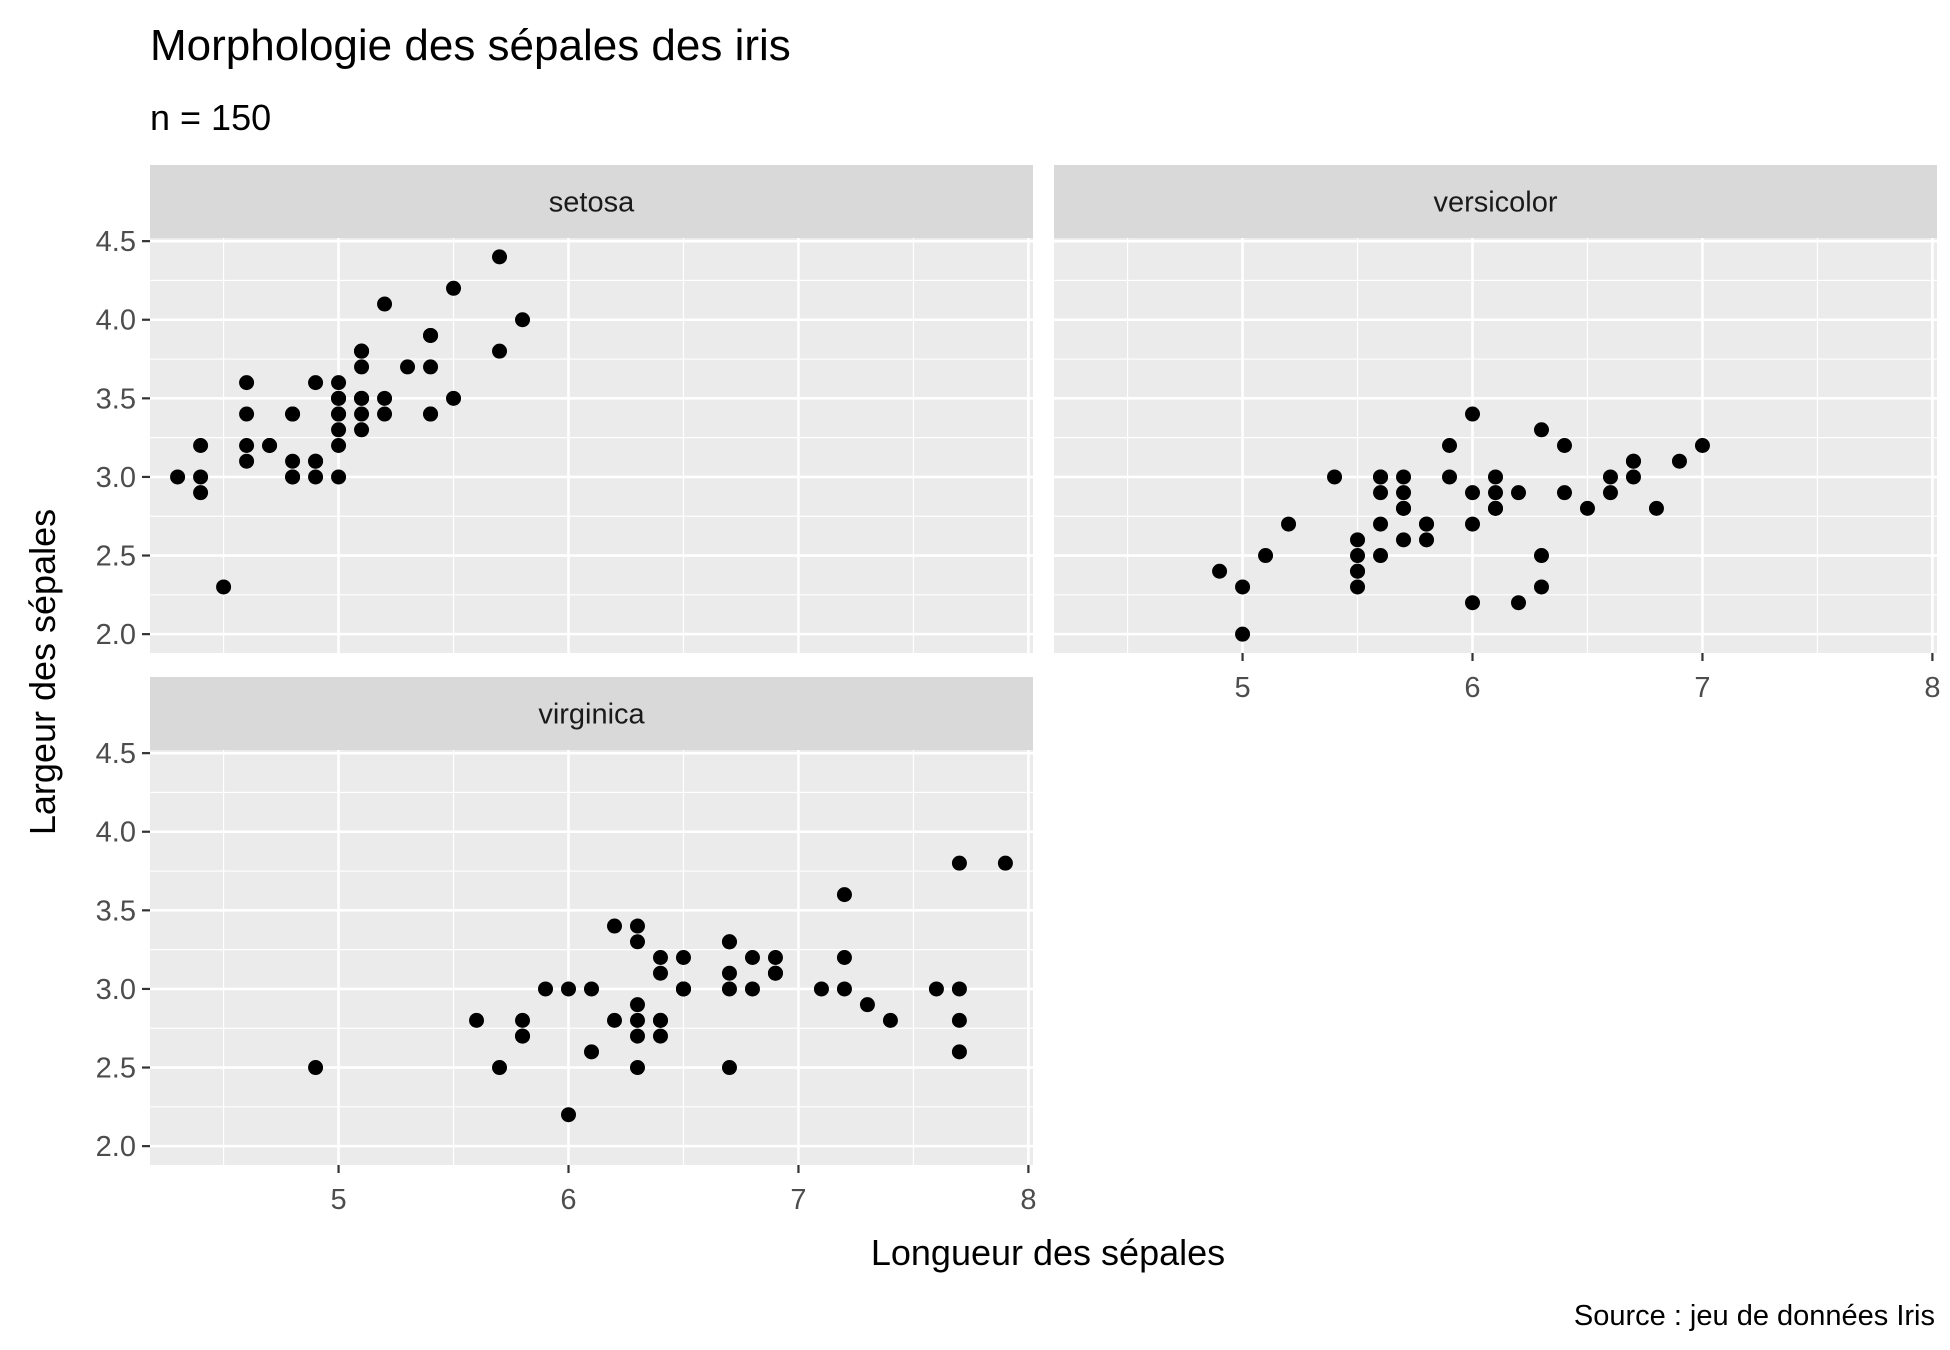 The height and width of the screenshot is (1350, 1950). What do you see at coordinates (591, 715) in the screenshot?
I see `facet-strip-label: virginica` at bounding box center [591, 715].